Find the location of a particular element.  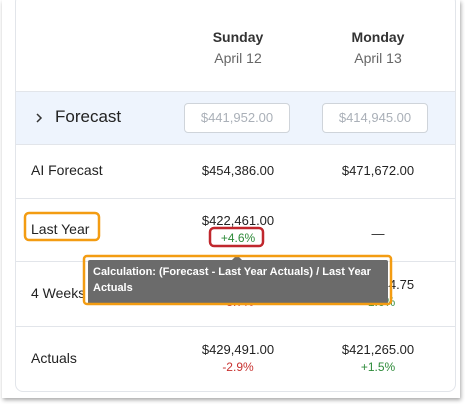

column-date: April 12 is located at coordinates (238, 58).